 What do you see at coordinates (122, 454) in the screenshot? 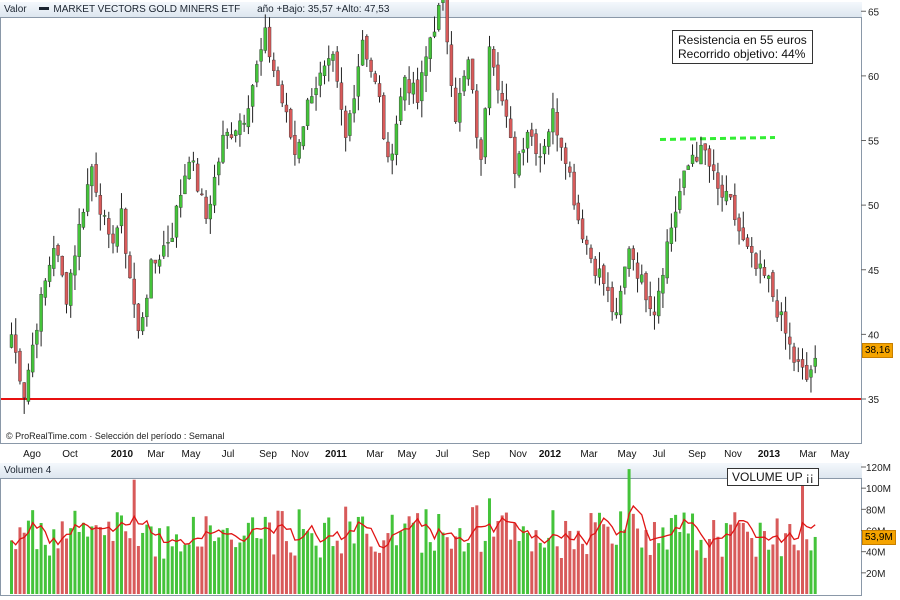
I see `x-tick-label: 2010` at bounding box center [122, 454].